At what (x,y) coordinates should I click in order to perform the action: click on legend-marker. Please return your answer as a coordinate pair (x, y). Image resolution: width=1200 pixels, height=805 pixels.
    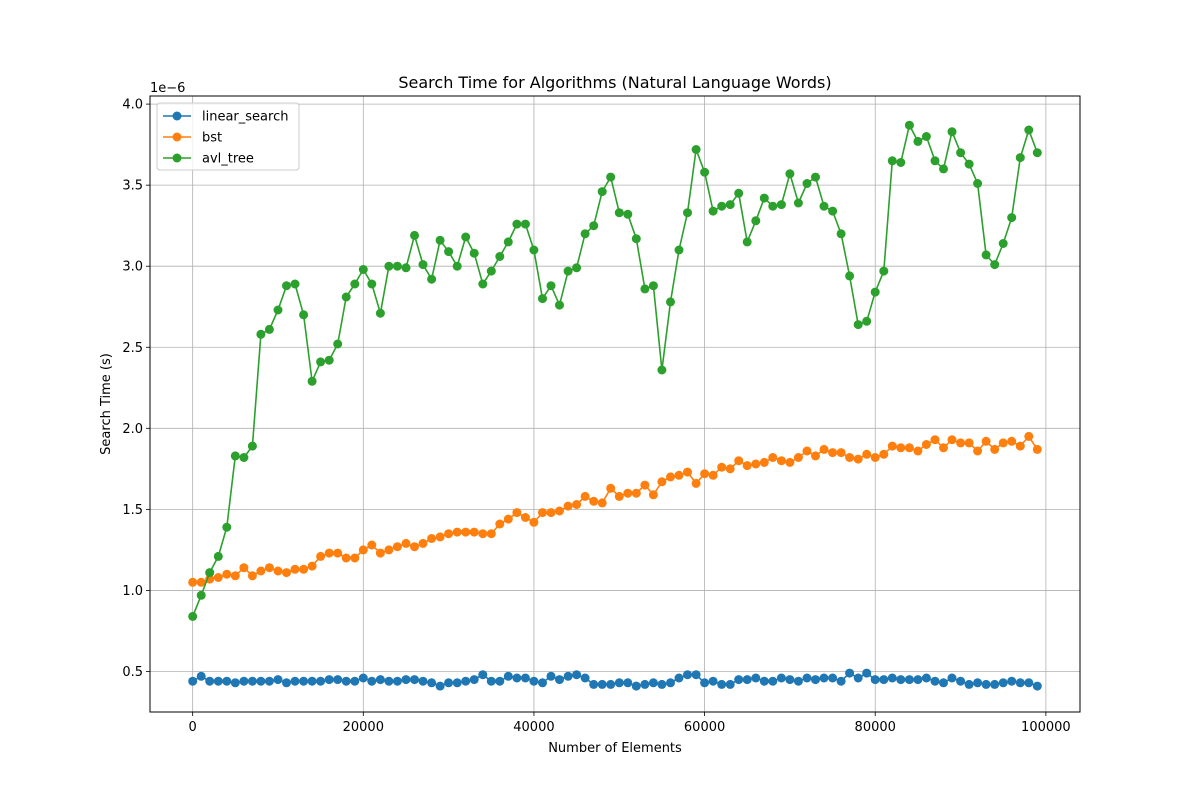
    Looking at the image, I should click on (177, 137).